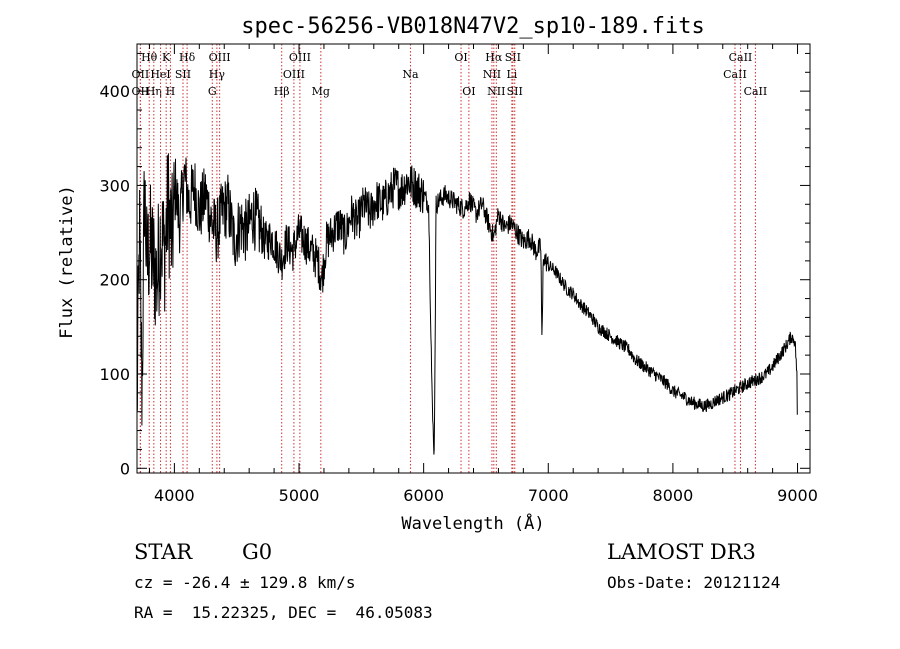  Describe the element at coordinates (245, 582) in the screenshot. I see `redshift-velocity: cz = -26.4 ± 129.8 km/s` at that location.